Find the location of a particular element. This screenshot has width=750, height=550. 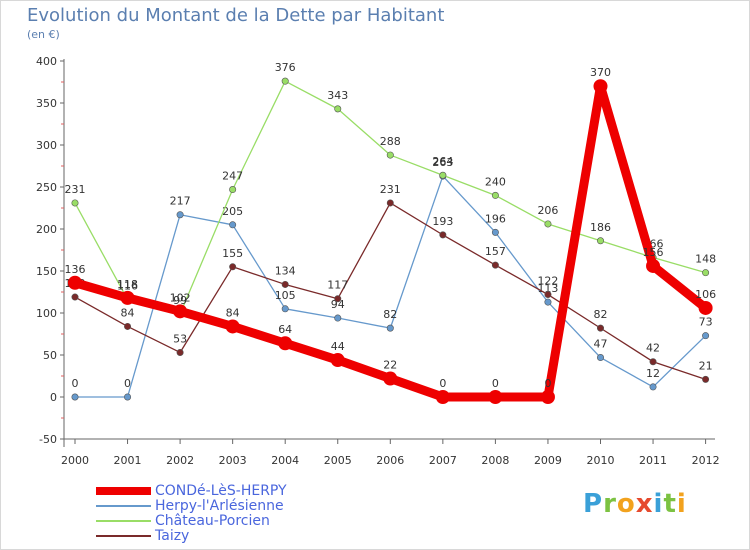

x-tick-label: 2007 is located at coordinates (443, 460).